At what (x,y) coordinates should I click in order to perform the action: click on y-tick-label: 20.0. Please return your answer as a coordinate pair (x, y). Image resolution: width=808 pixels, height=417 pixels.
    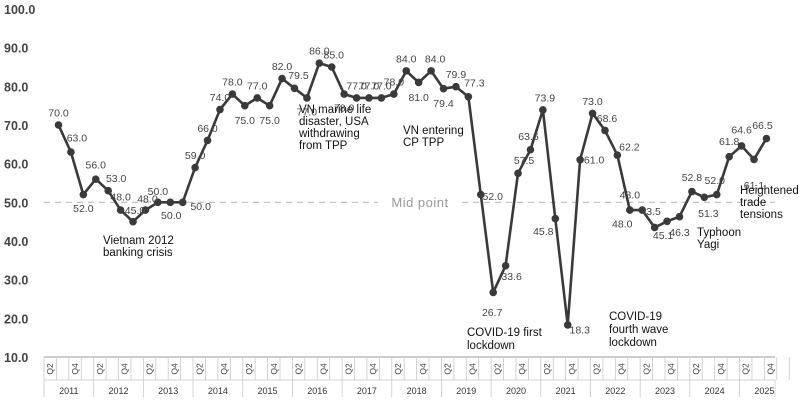
    Looking at the image, I should click on (16, 319).